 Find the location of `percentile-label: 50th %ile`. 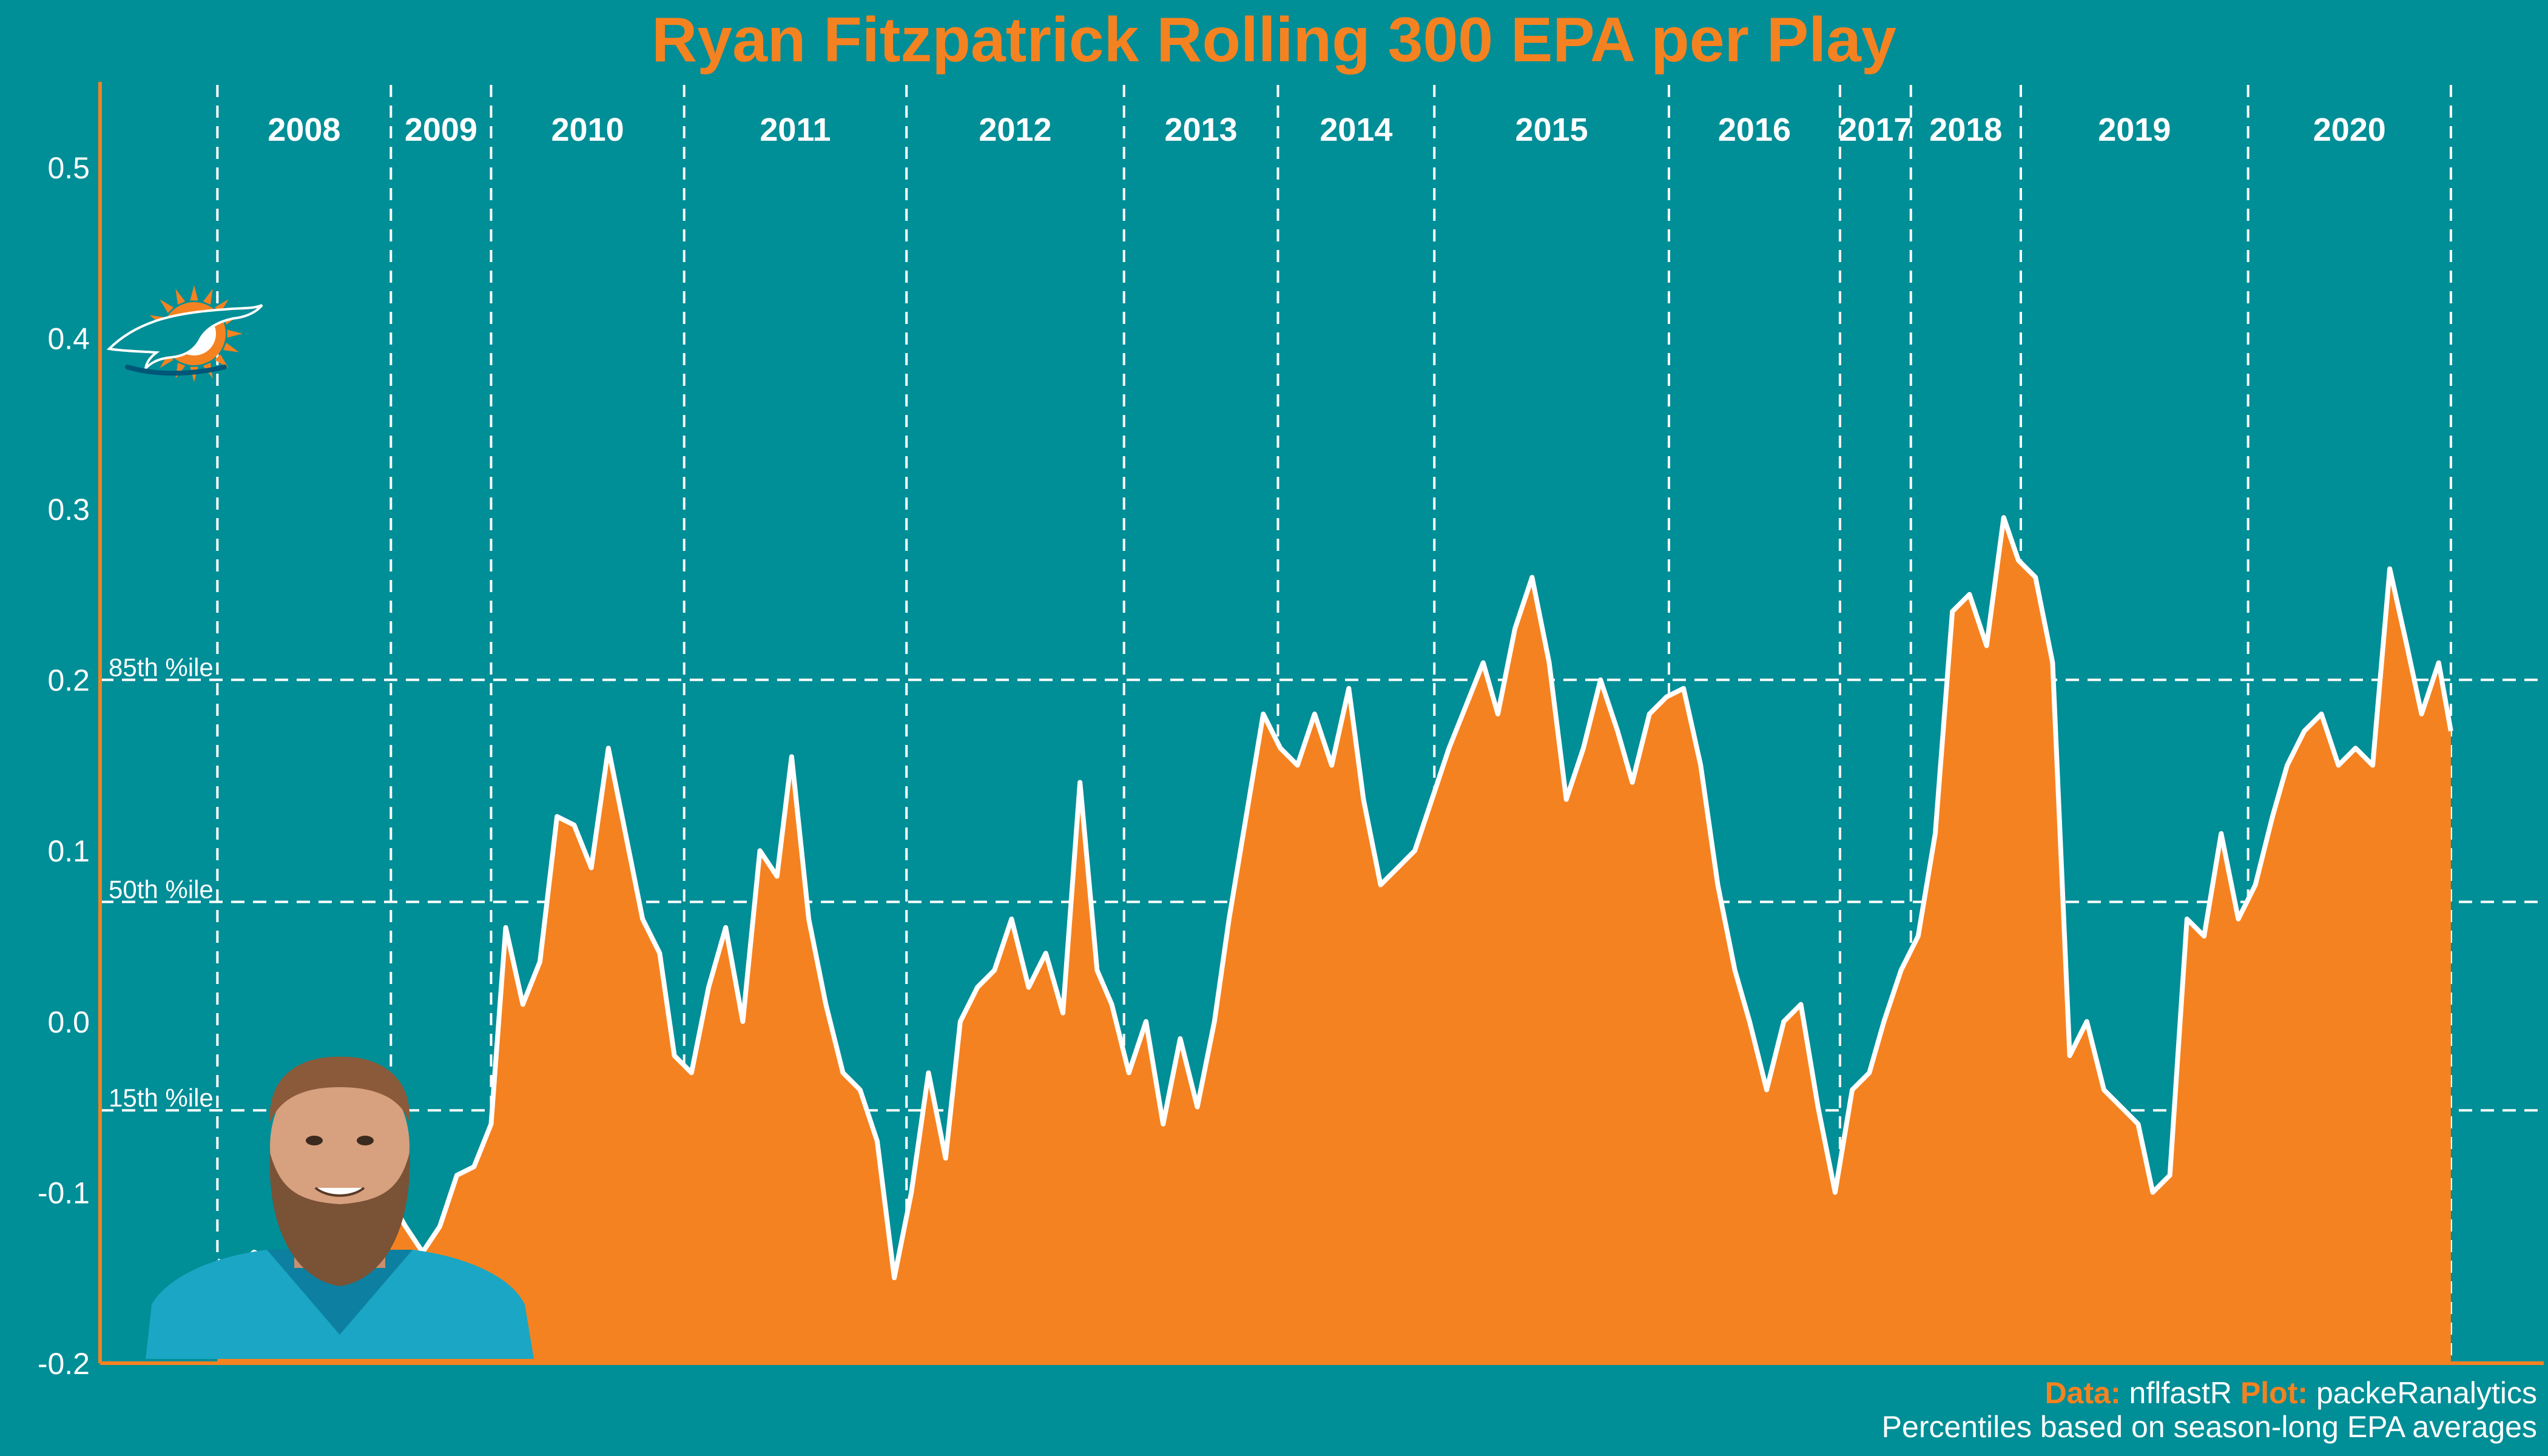

percentile-label: 50th %ile is located at coordinates (161, 889).